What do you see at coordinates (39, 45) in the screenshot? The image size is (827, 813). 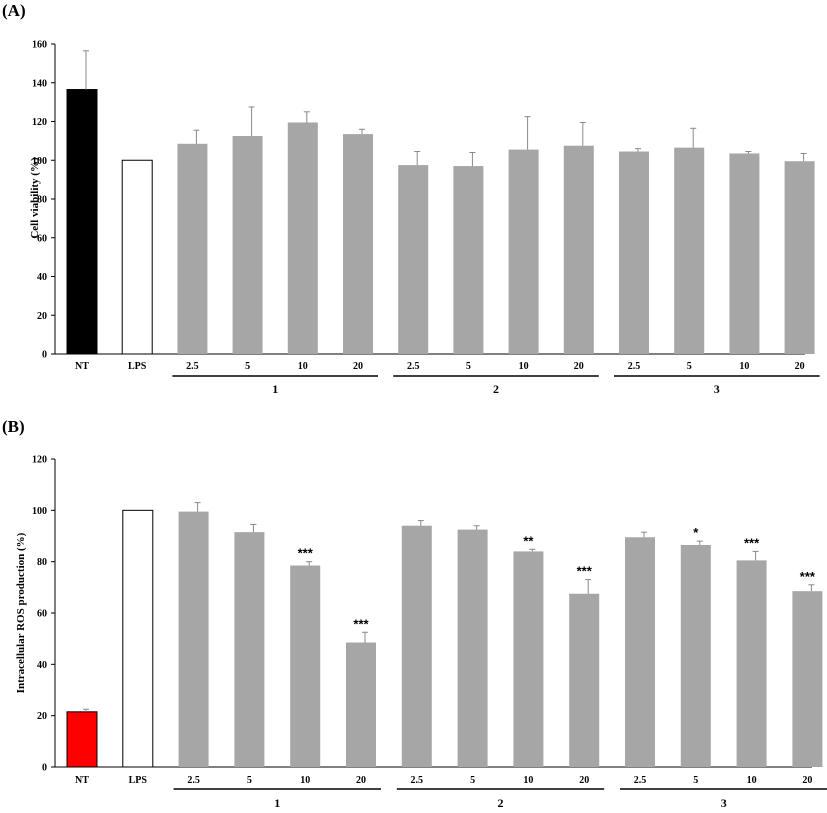 I see `panel-a-y-tick-label: 160` at bounding box center [39, 45].